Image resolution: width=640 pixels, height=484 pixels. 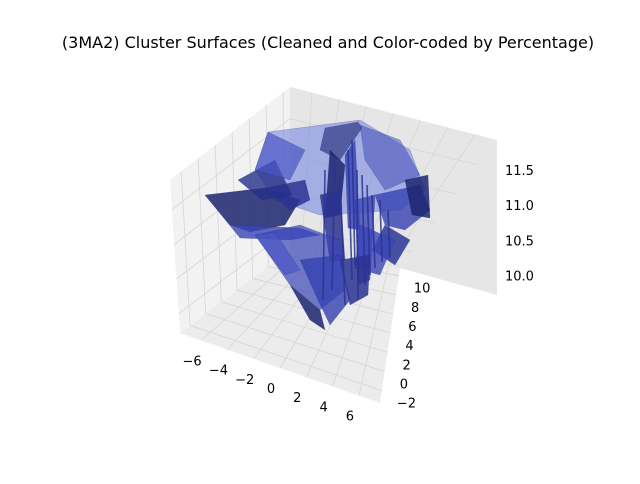 What do you see at coordinates (407, 365) in the screenshot?
I see `y-tick-label: 2` at bounding box center [407, 365].